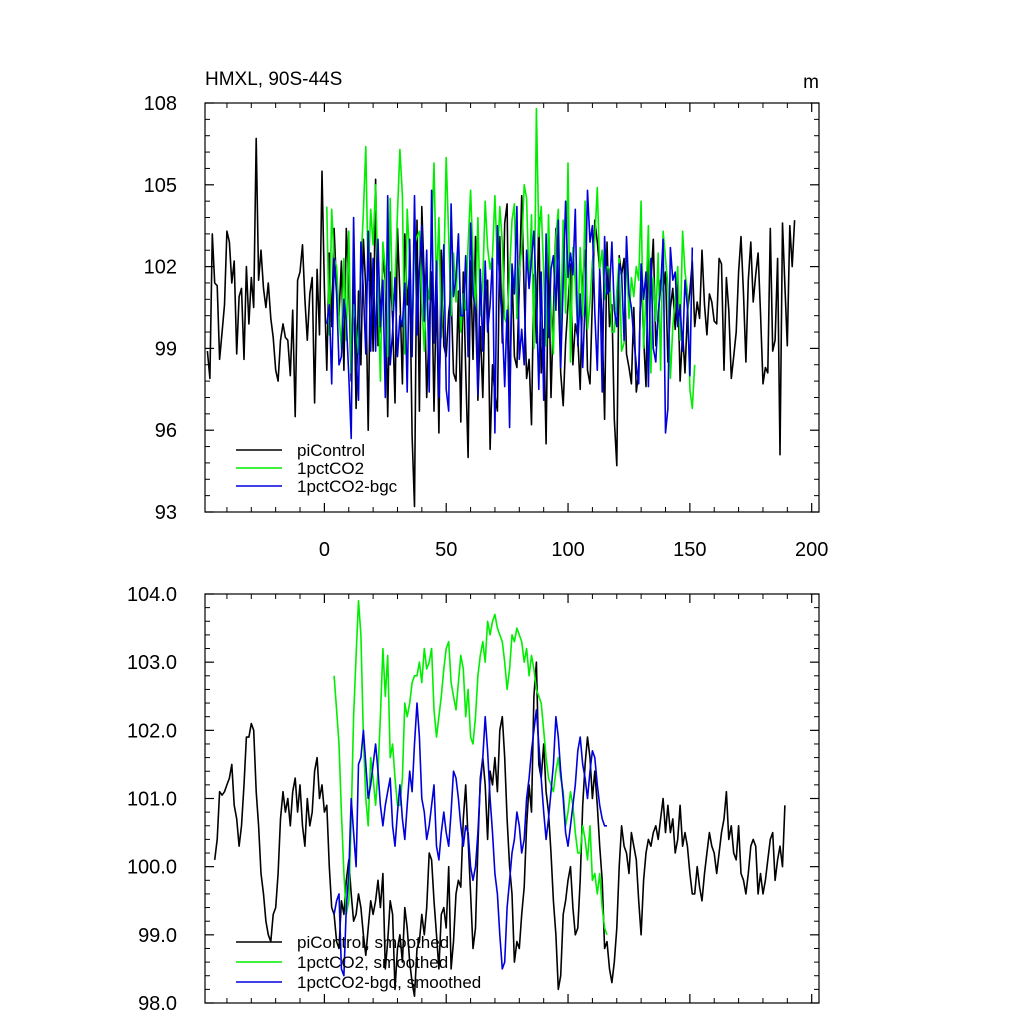 This screenshot has height=1024, width=1024. I want to click on y-tick-label: 96, so click(166, 431).